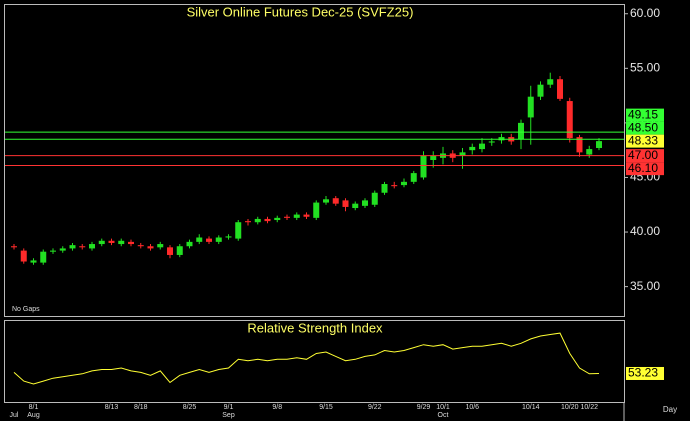  Describe the element at coordinates (570, 407) in the screenshot. I see `x-tick-label: 10/20` at that location.